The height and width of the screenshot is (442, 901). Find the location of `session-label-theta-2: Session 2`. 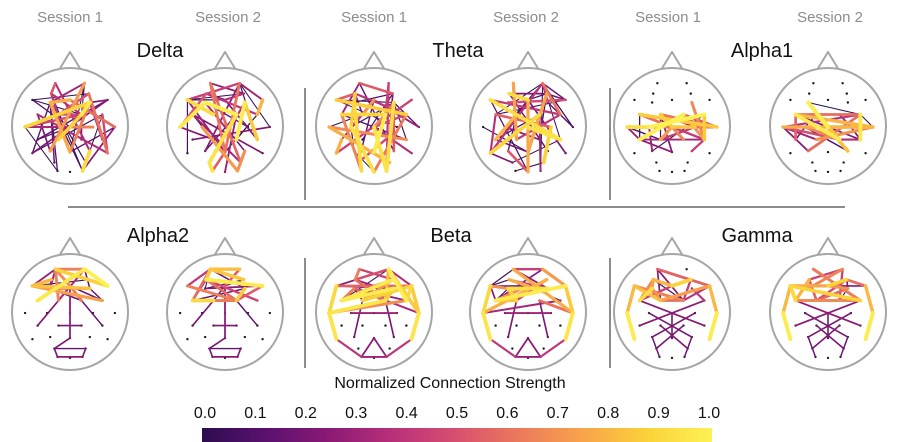

session-label-theta-2: Session 2 is located at coordinates (526, 17).